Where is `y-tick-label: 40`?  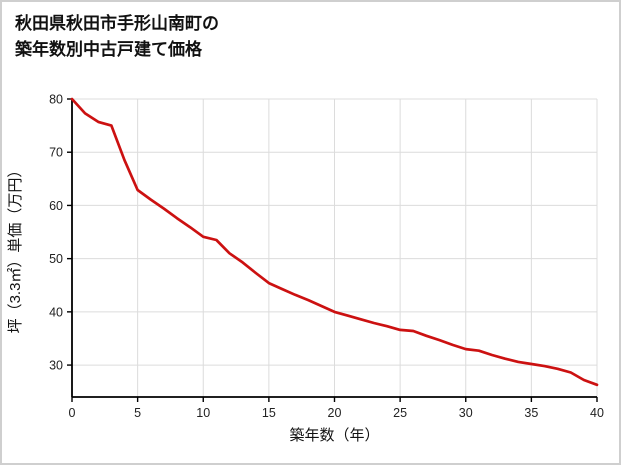 y-tick-label: 40 is located at coordinates (56, 312).